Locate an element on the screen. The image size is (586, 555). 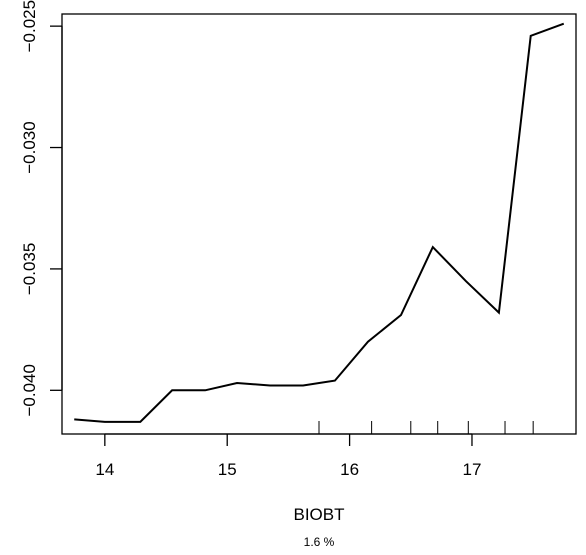
y-tick-label: −0.040 is located at coordinates (29, 390).